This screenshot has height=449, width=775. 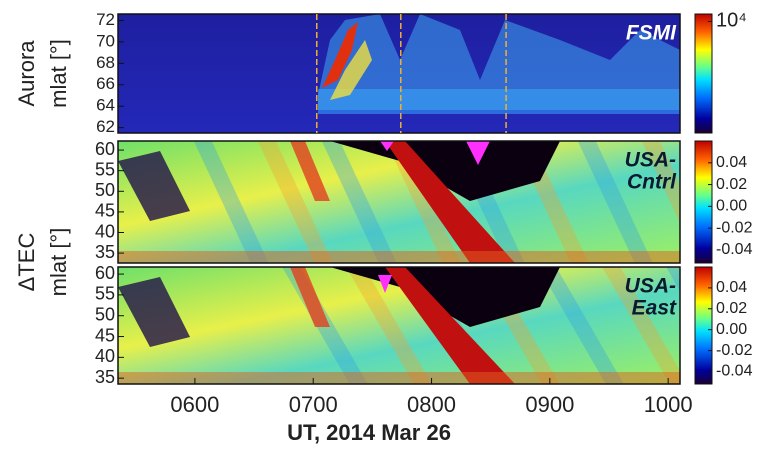 I want to click on panel-annotation: FSMI, so click(x=651, y=33).